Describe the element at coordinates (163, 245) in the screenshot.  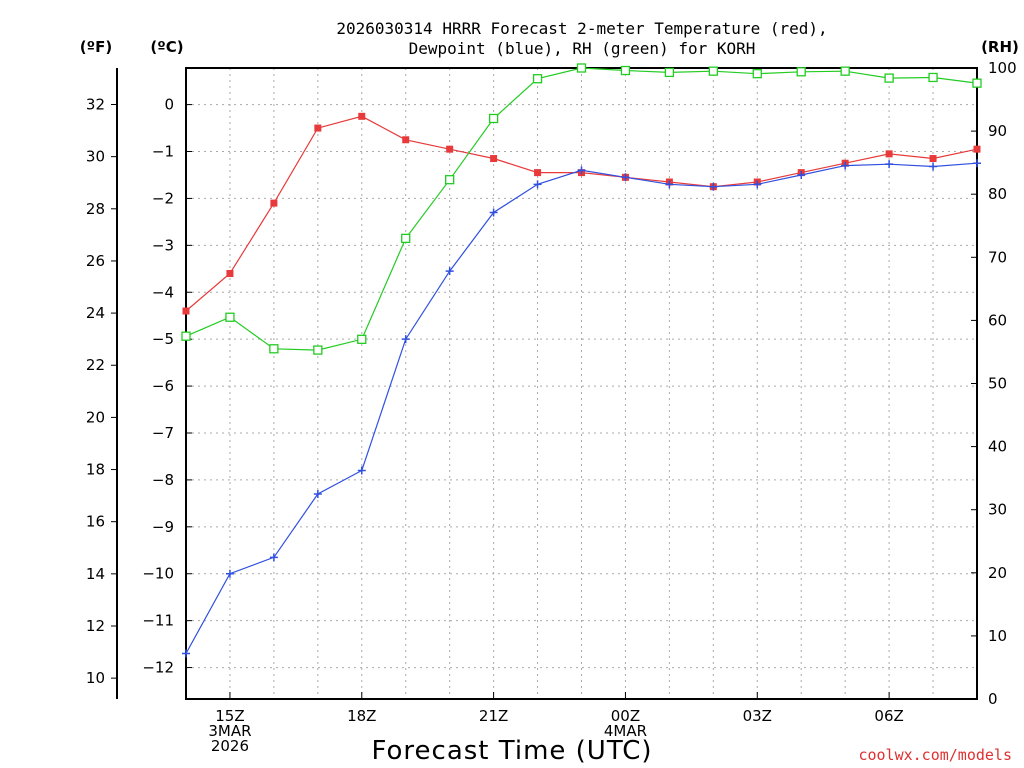
I see `celsius-tick-label: −3` at that location.